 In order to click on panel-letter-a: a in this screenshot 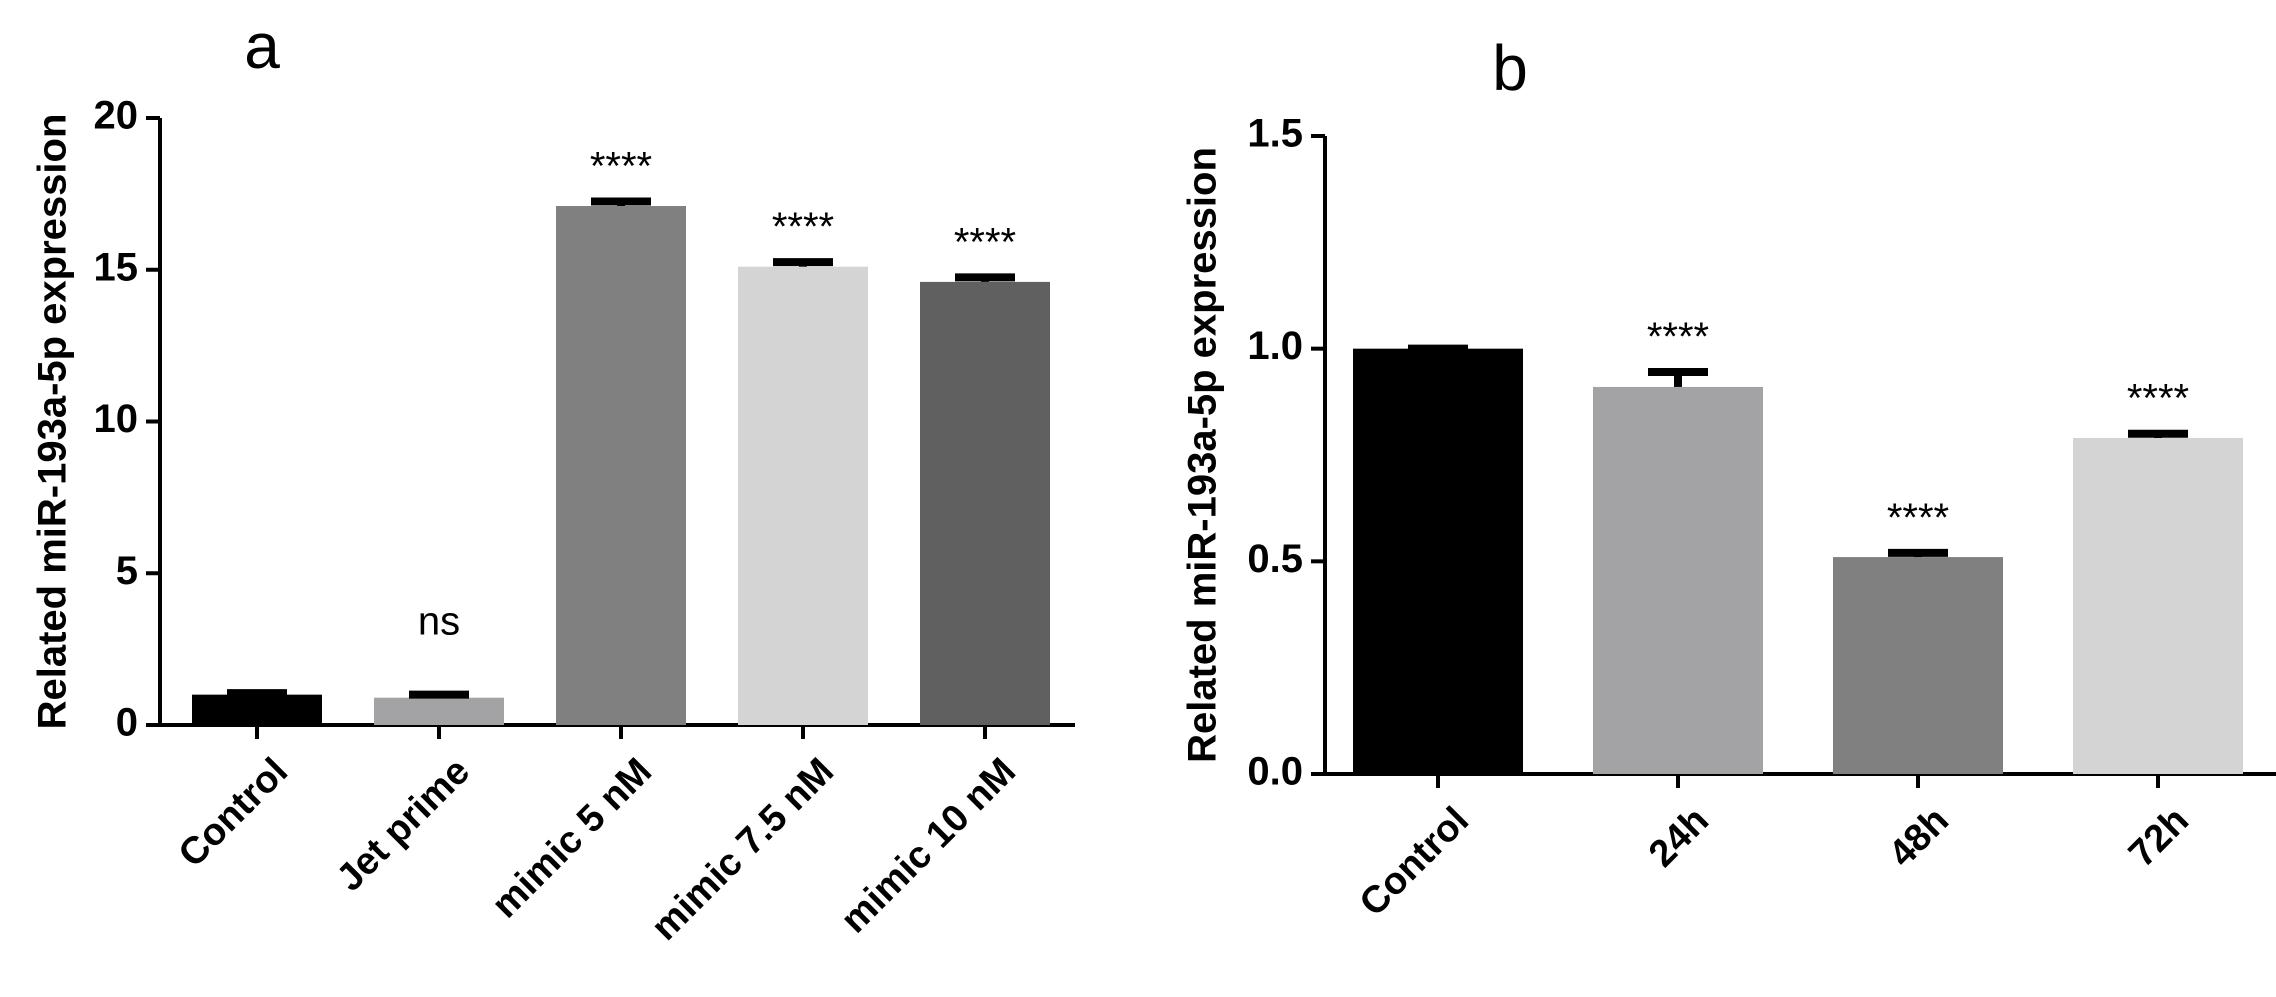, I will do `click(262, 46)`.